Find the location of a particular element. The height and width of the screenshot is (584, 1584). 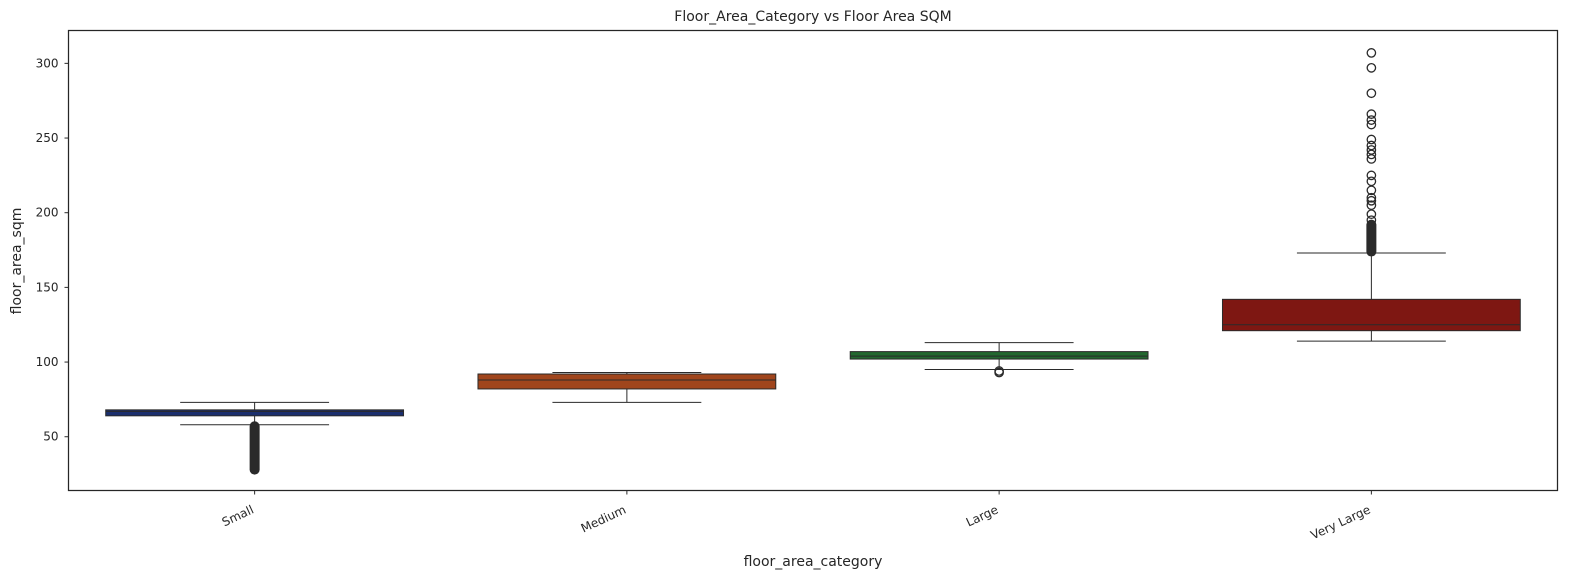

x-tick-label: Small is located at coordinates (238, 516).